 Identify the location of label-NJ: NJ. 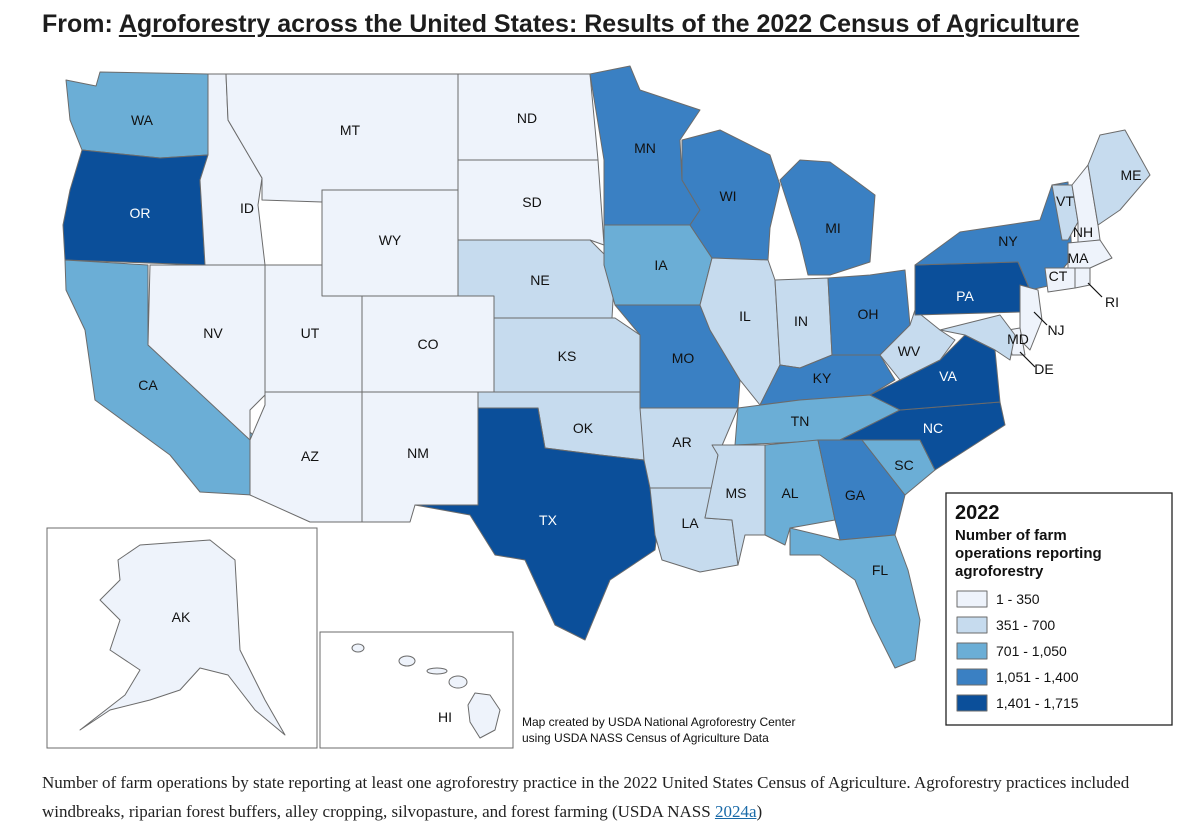
(1055, 330).